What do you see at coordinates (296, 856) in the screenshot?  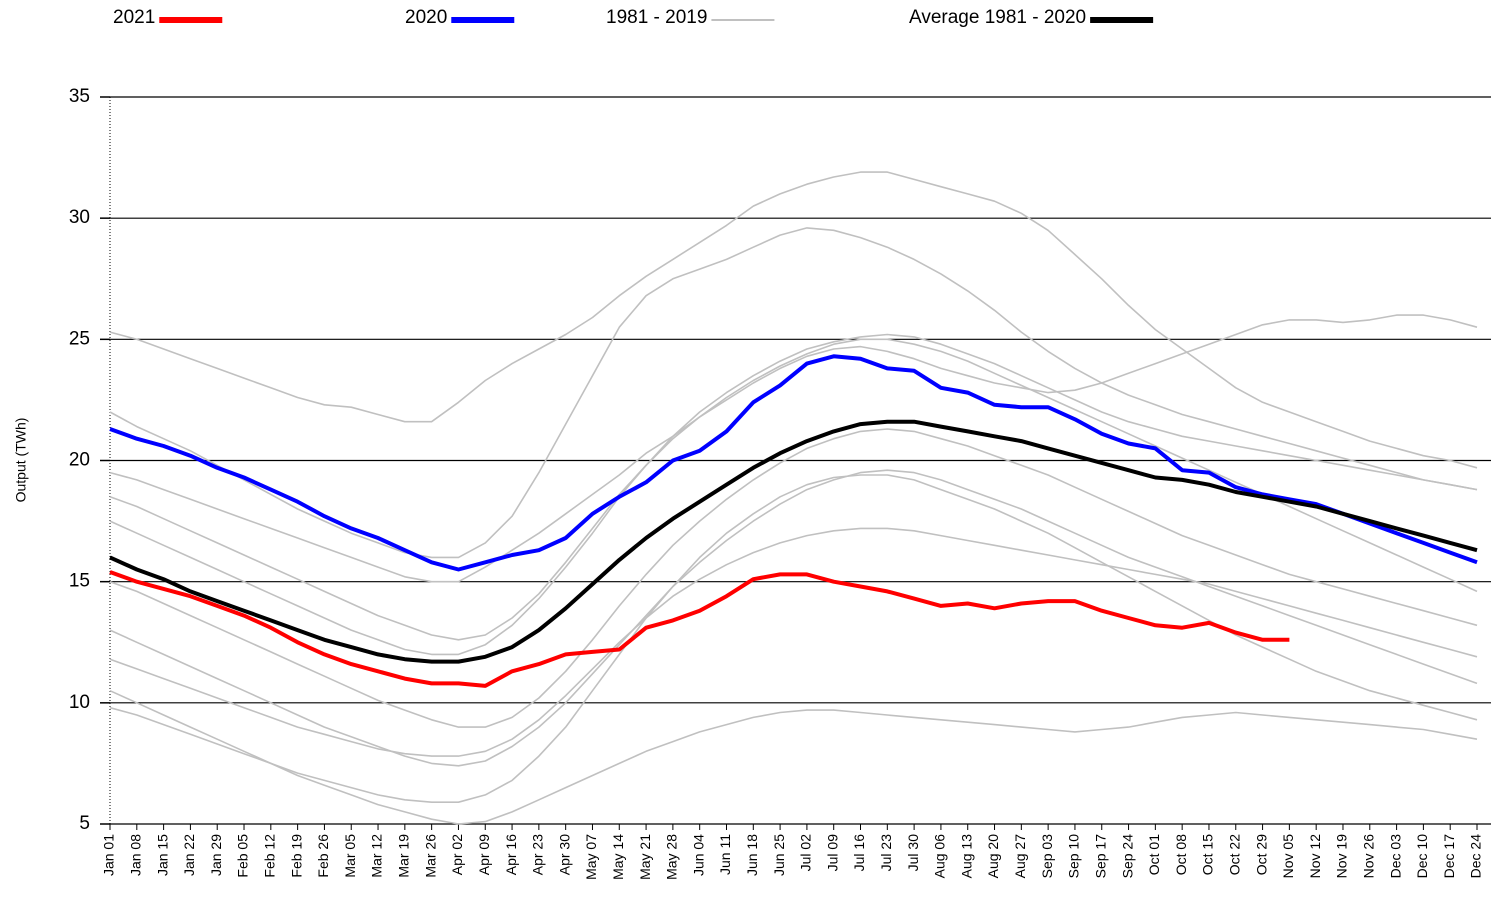 I see `x-tick-label: Feb 19` at bounding box center [296, 856].